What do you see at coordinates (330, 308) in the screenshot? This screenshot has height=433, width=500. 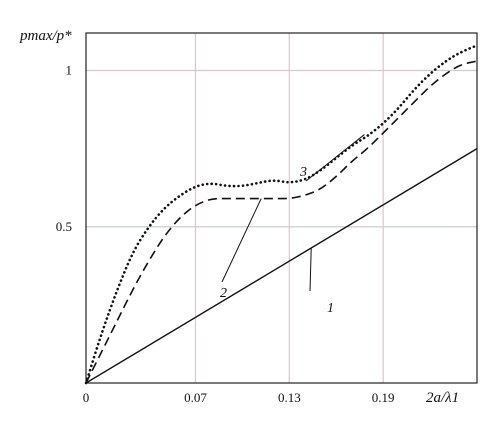 I see `curve-label-1: 1` at bounding box center [330, 308].